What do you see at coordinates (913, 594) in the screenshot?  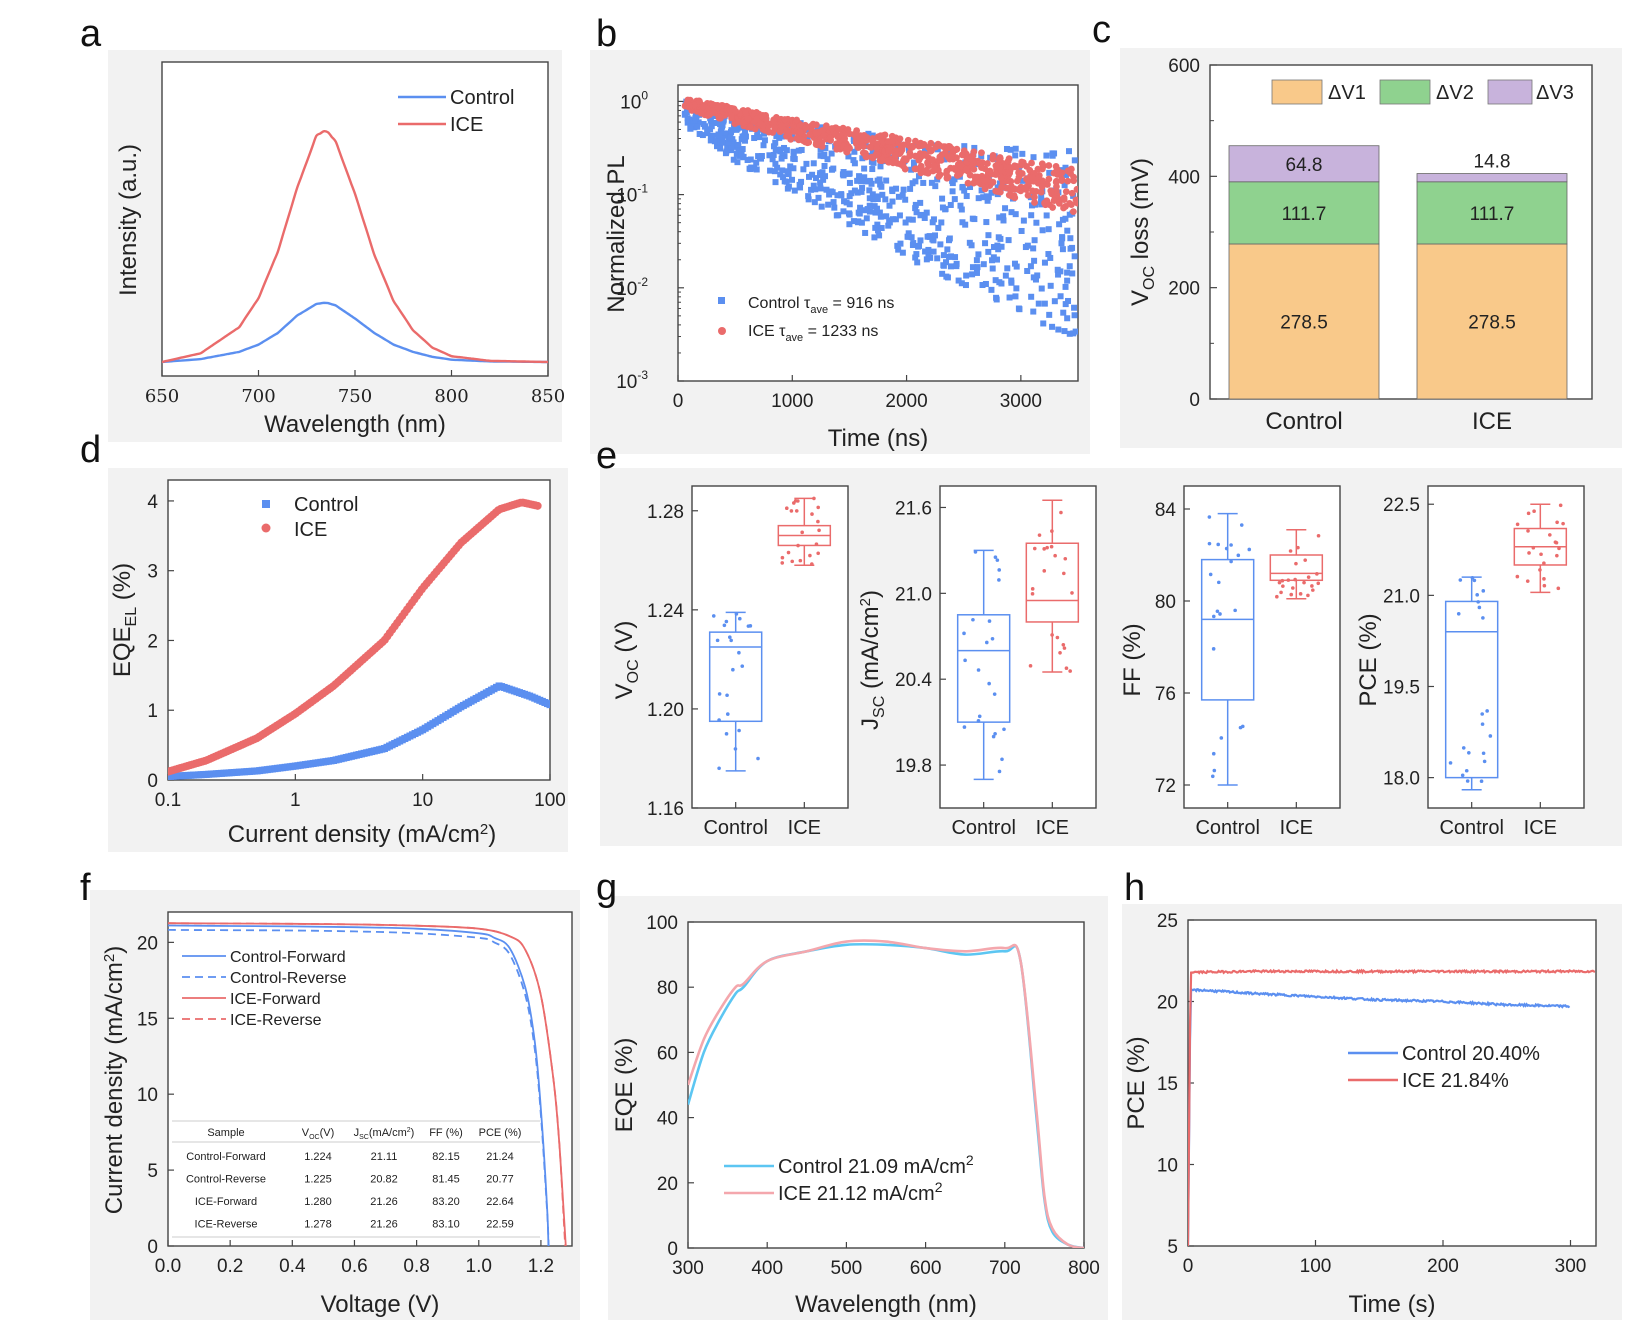 I see `y-tick-label: 21.0` at bounding box center [913, 594].